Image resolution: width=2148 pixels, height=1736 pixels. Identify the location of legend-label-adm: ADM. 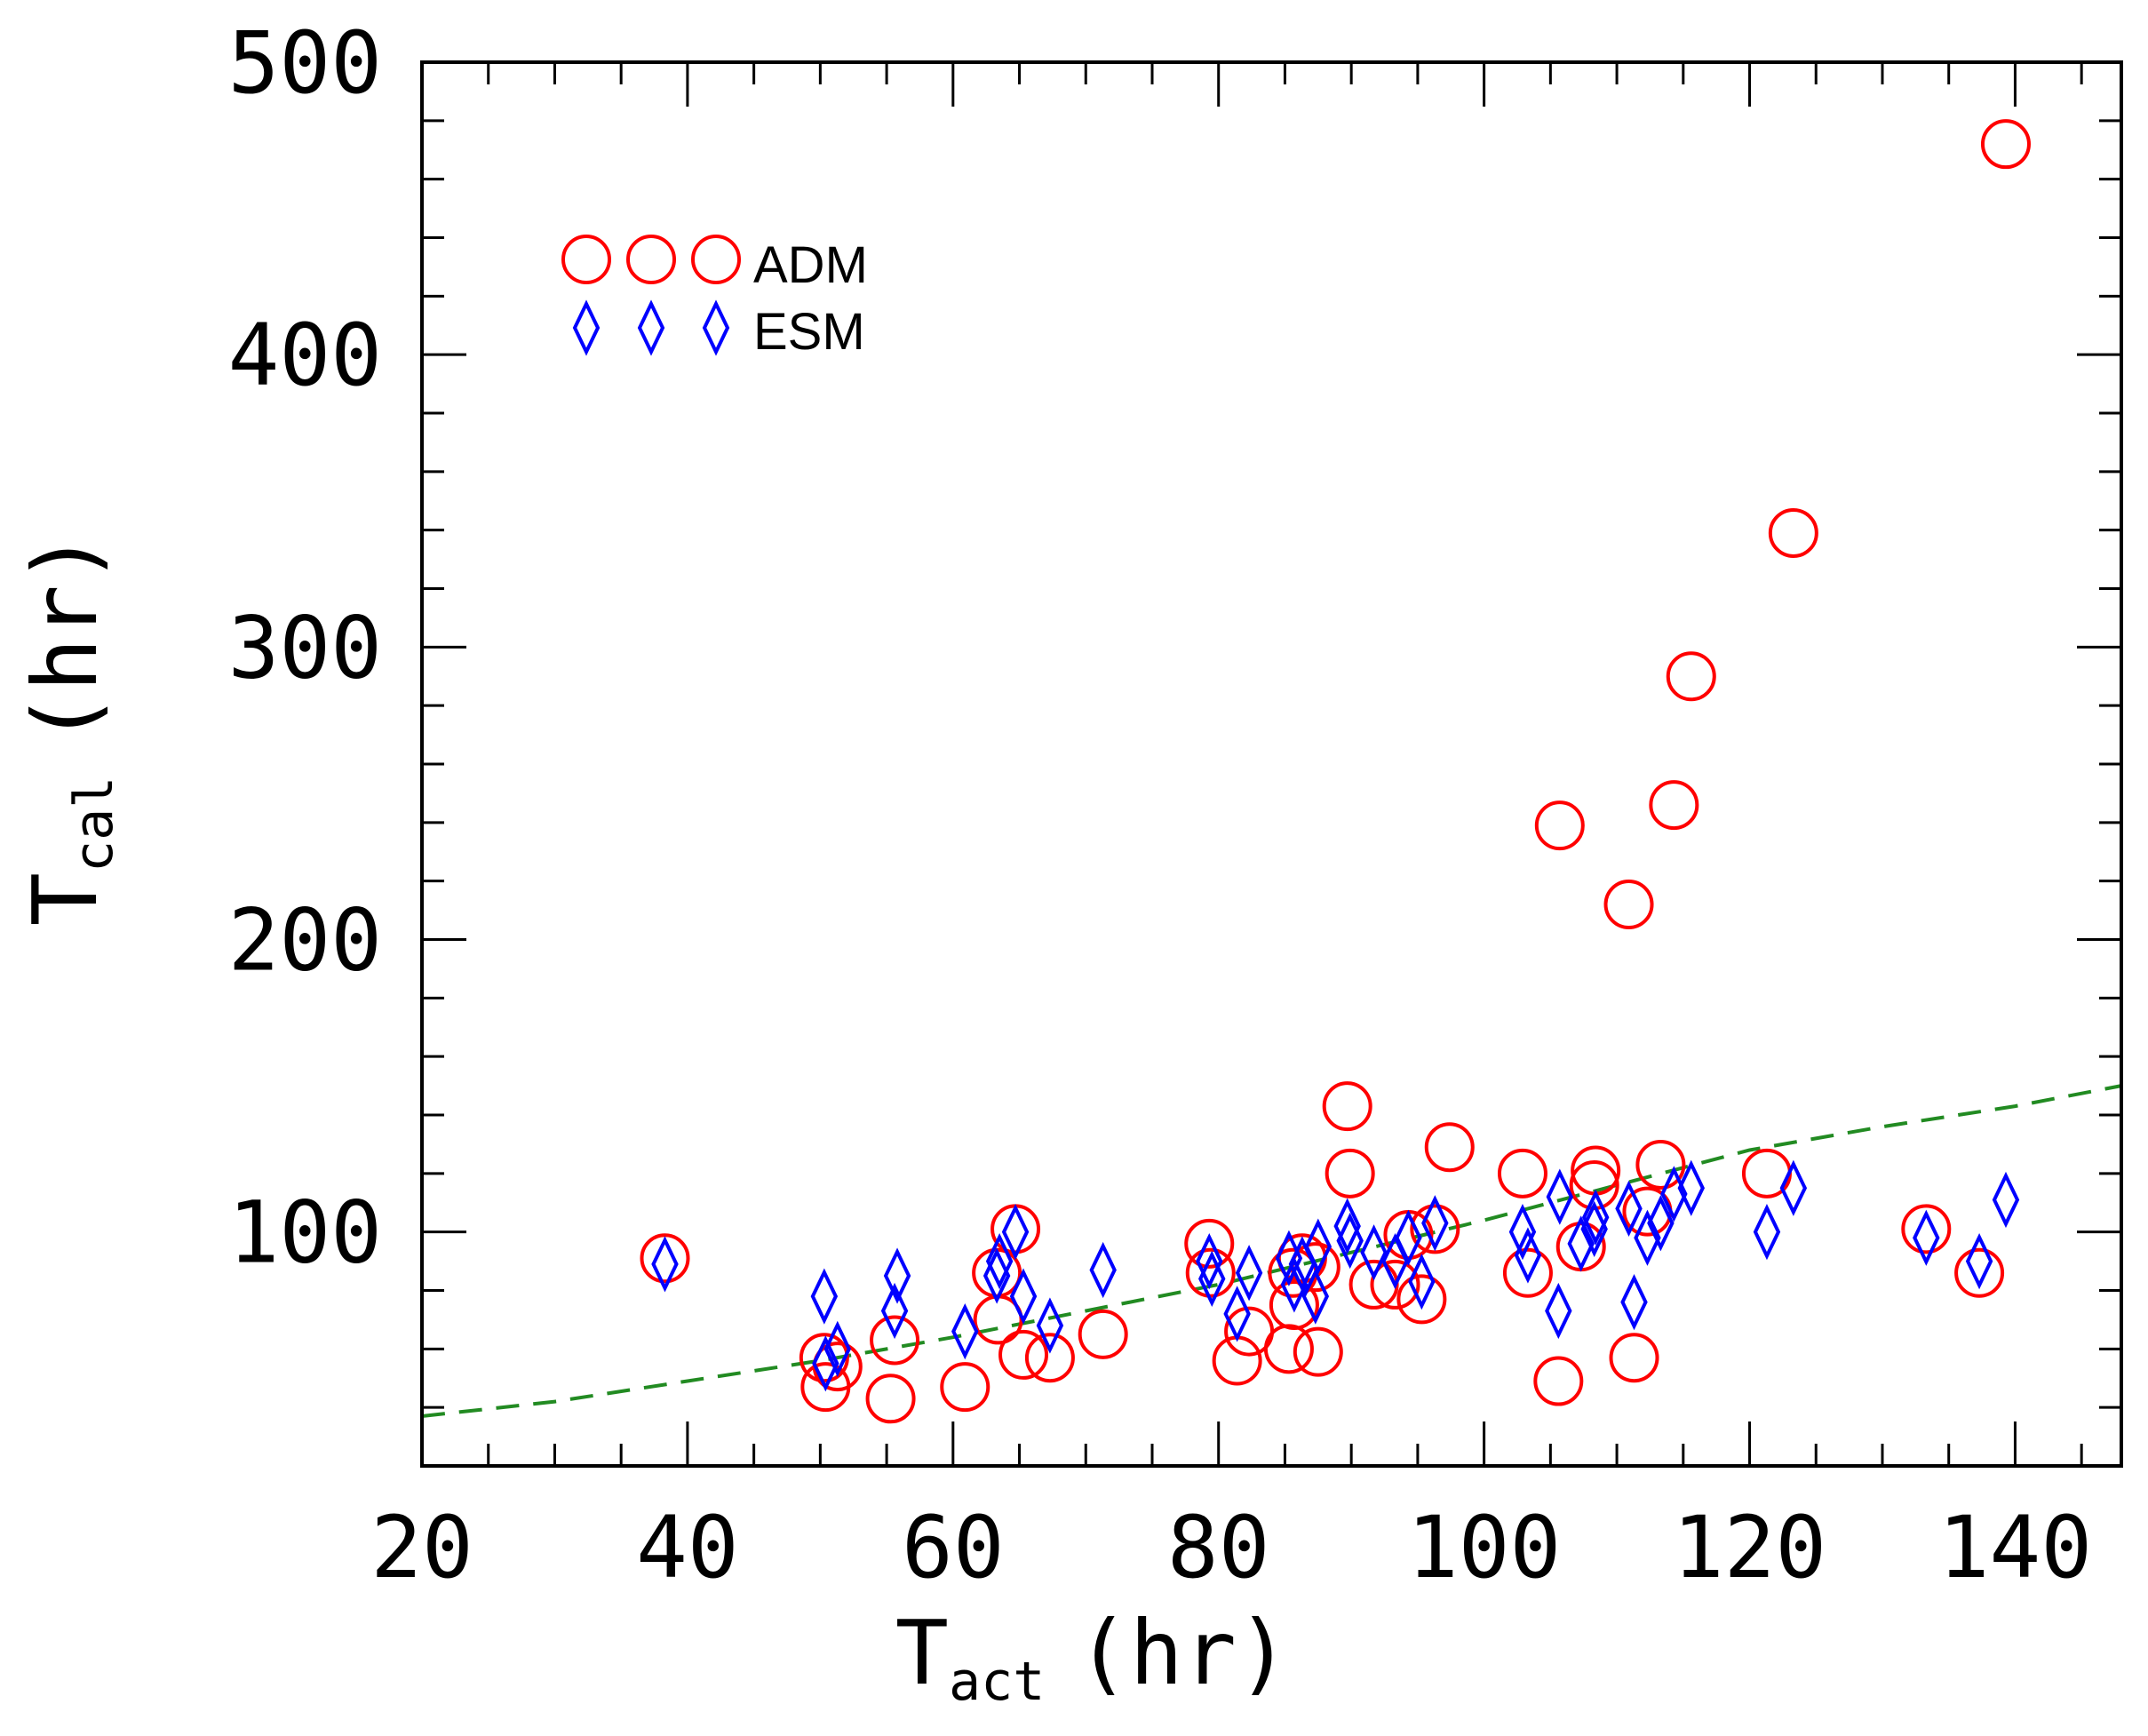
(810, 265).